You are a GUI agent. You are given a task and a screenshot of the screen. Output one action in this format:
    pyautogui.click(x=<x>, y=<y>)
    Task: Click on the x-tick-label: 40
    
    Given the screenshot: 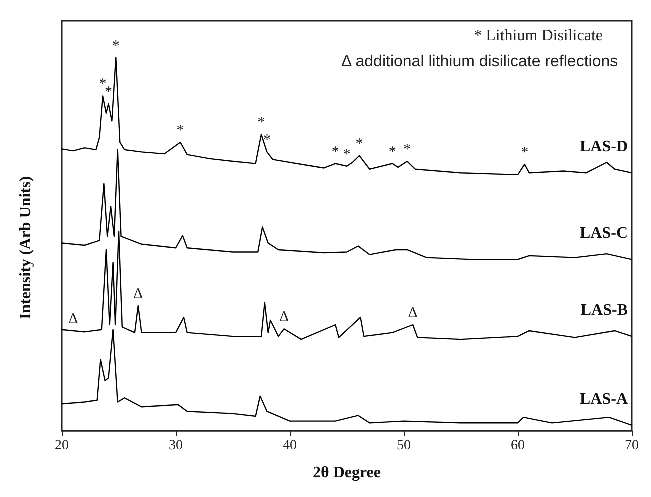 What is the action you would take?
    pyautogui.click(x=290, y=446)
    